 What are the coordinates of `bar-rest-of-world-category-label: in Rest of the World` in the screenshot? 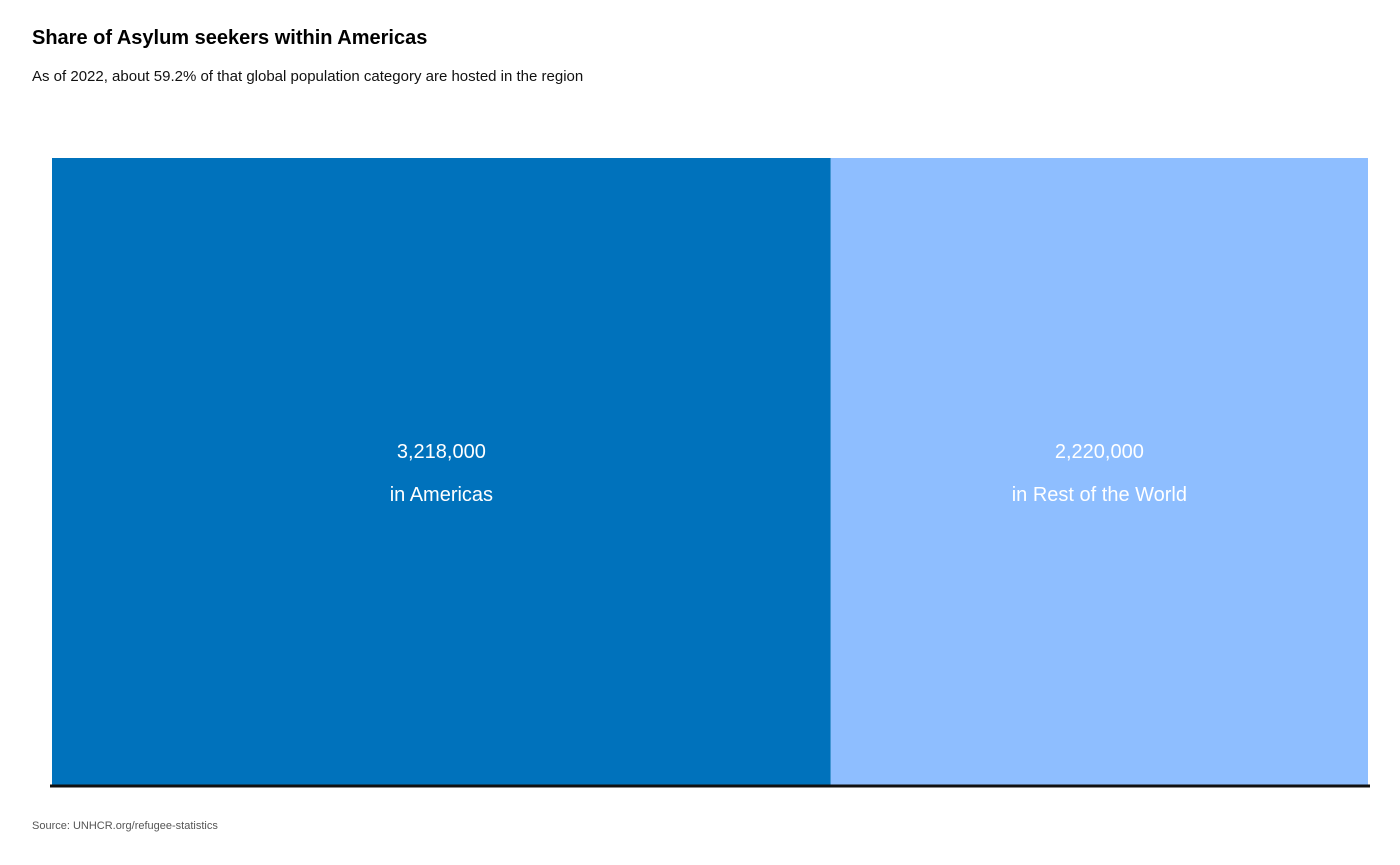 It's located at (1099, 495).